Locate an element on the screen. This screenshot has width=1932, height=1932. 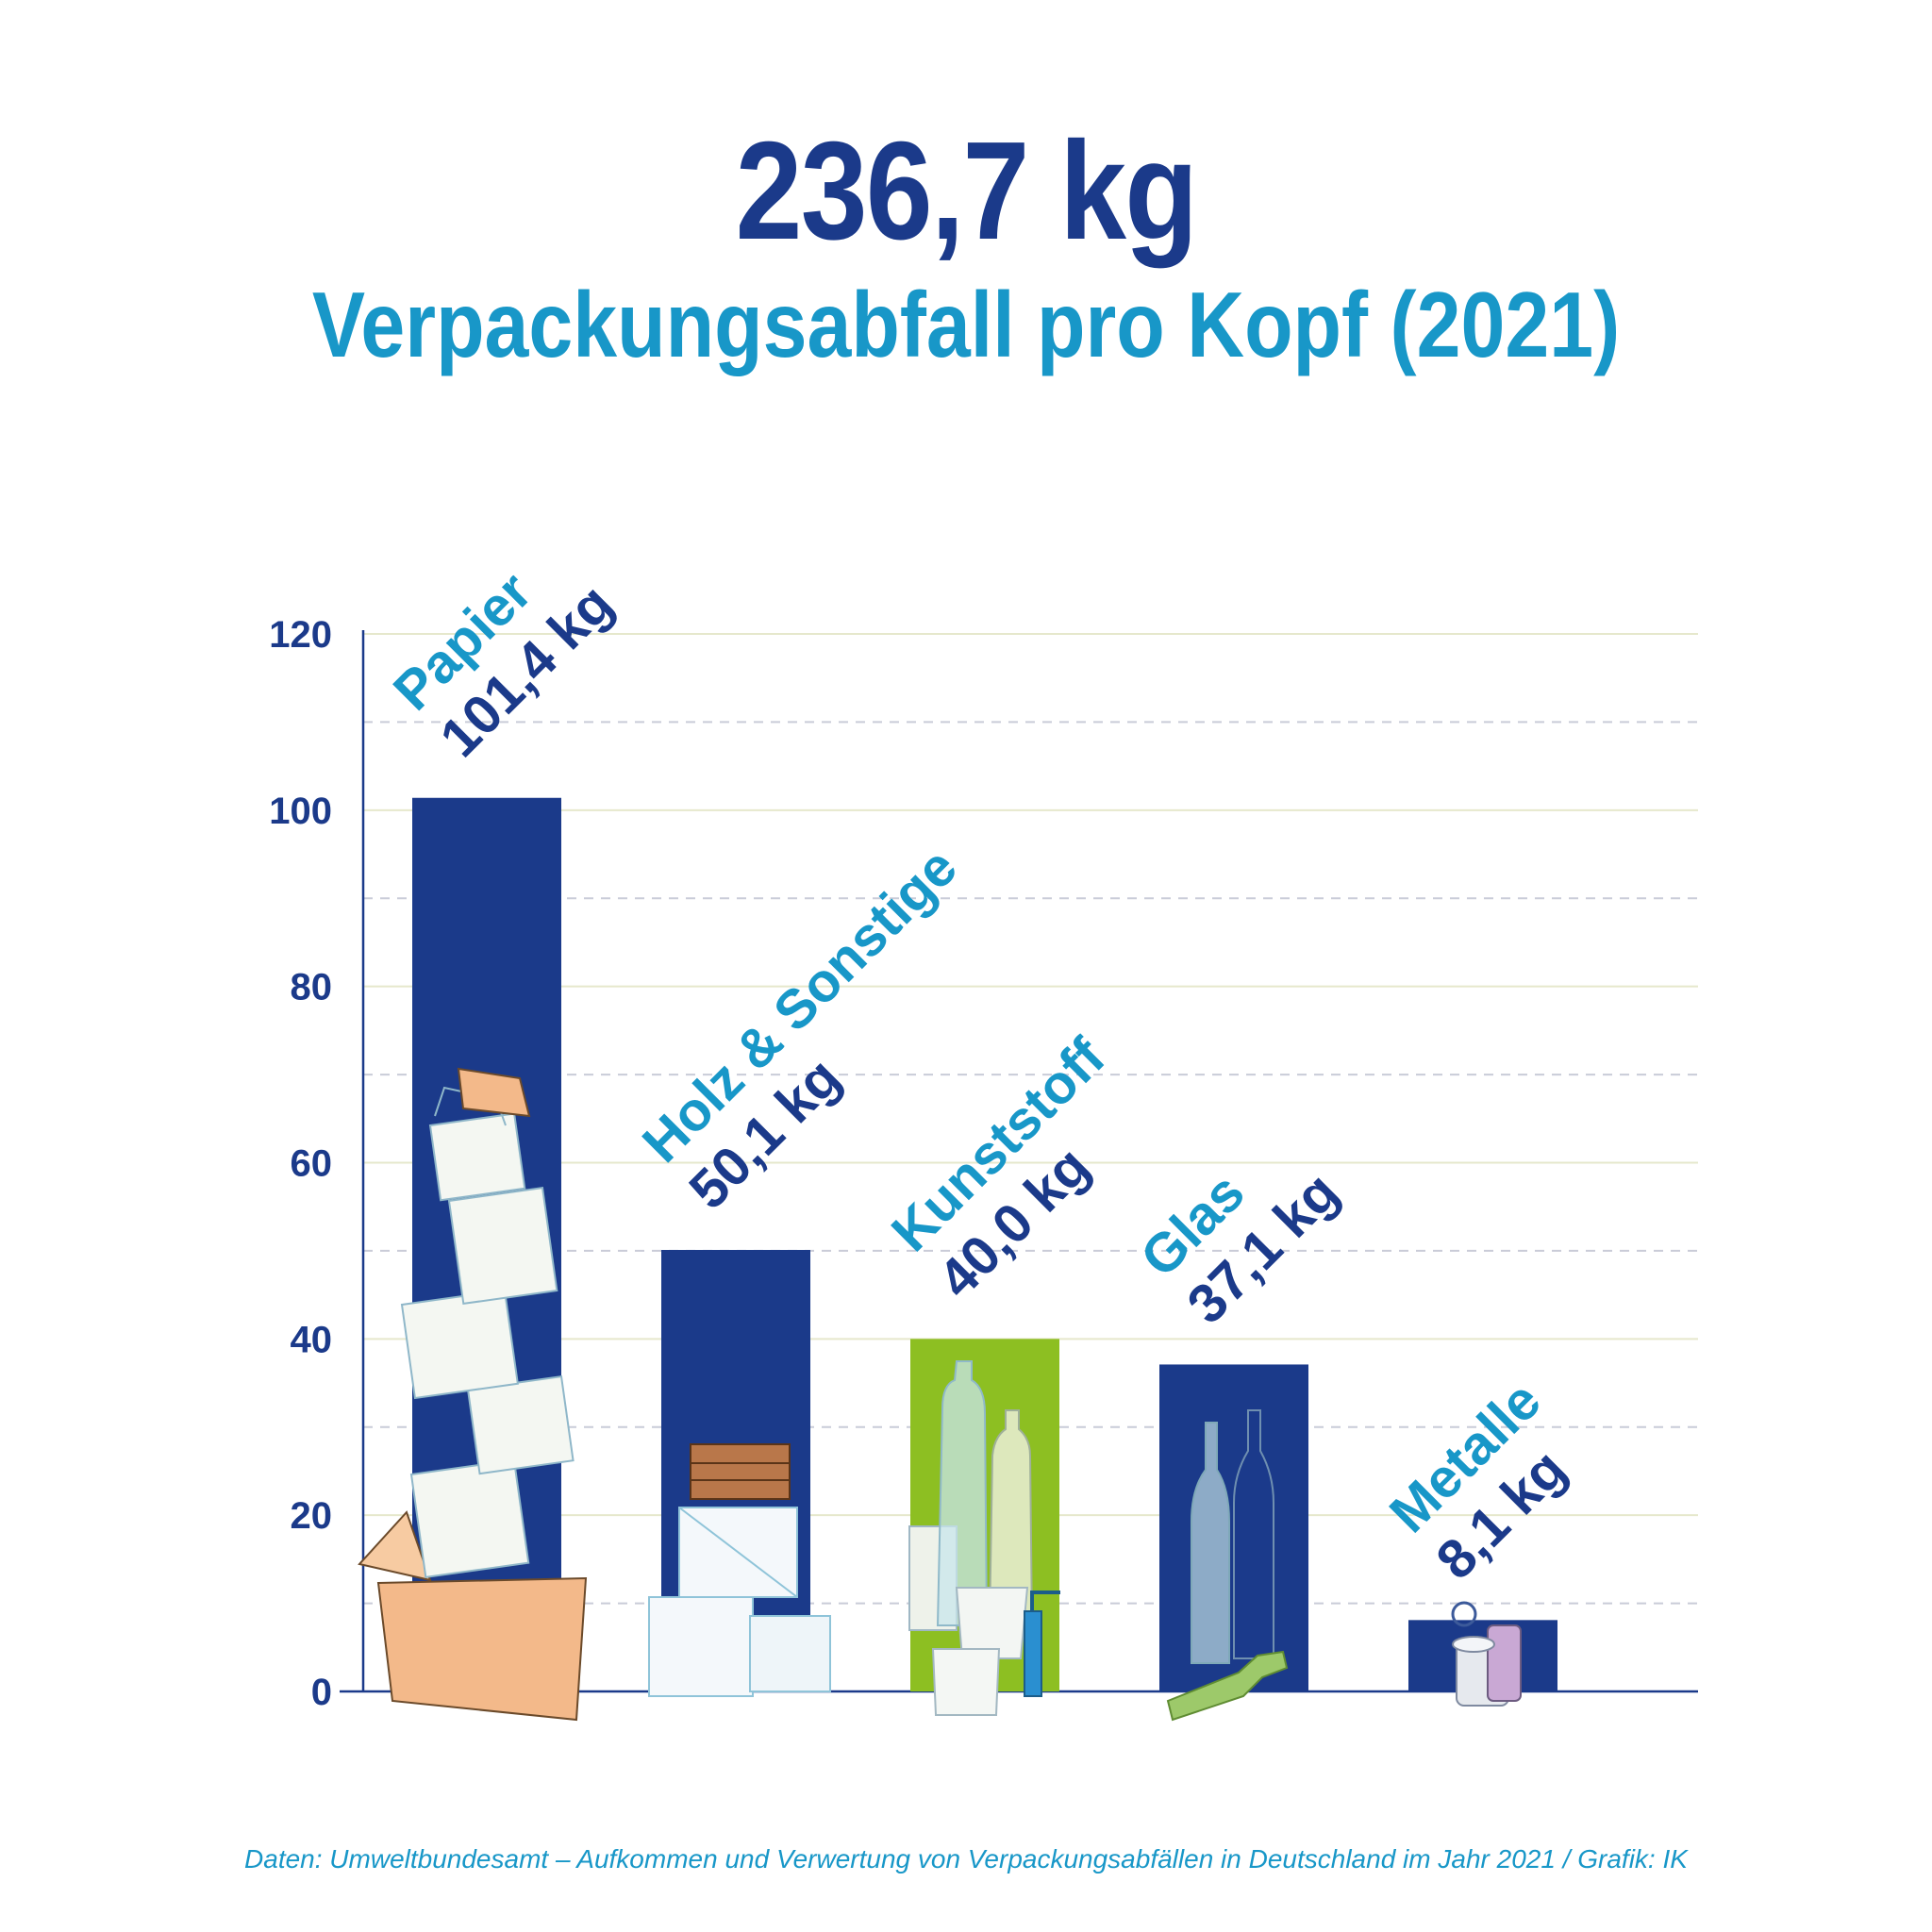
y-tick-label: 20 is located at coordinates (312, 1516).